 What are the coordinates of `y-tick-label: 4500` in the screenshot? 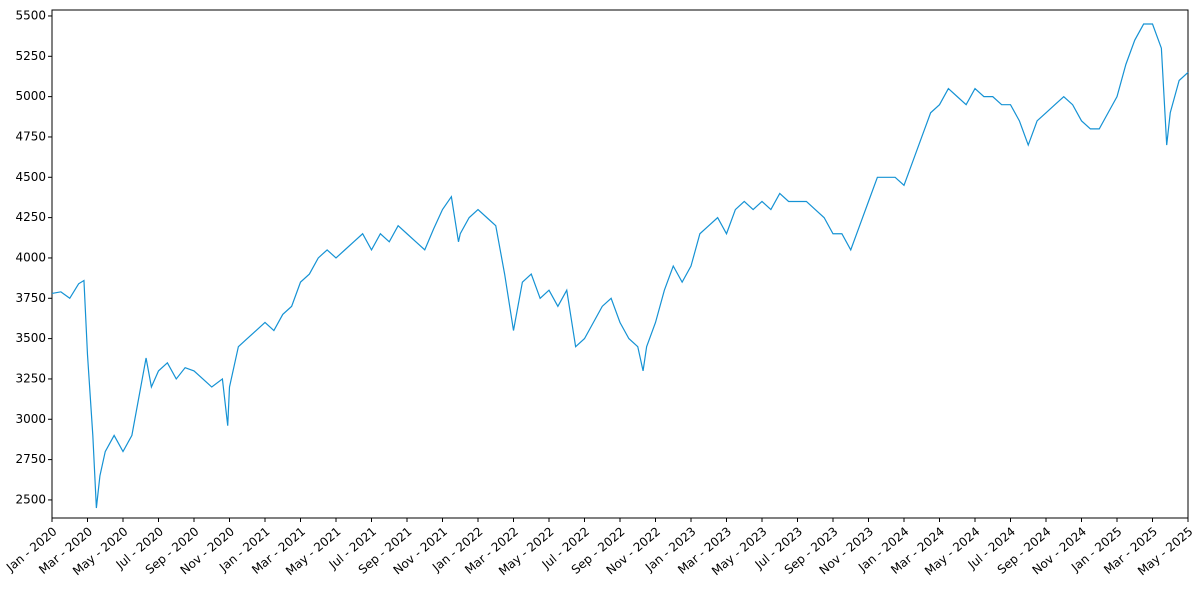 It's located at (30, 177).